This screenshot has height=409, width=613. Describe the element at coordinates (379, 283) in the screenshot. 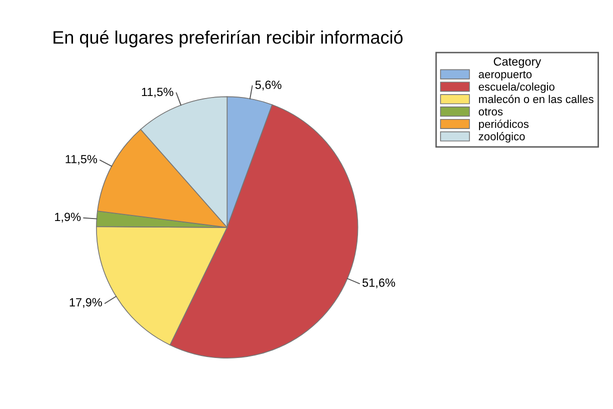

I see `data-label: 51,6%` at that location.